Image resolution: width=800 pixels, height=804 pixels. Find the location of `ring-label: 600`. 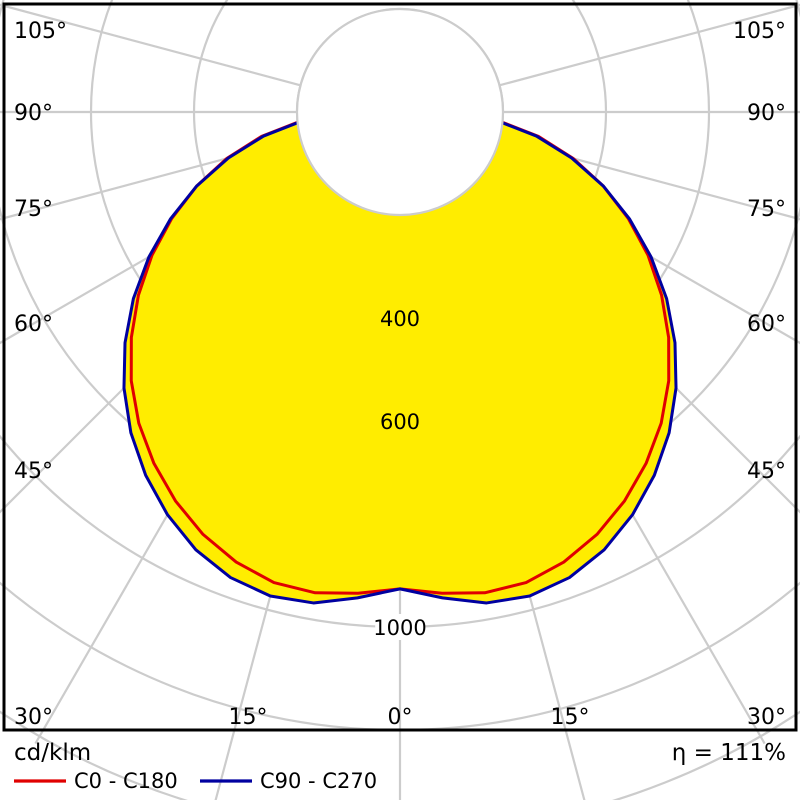

ring-label: 600 is located at coordinates (400, 422).